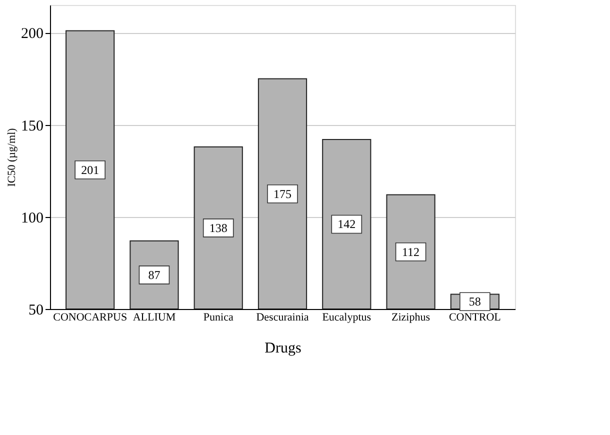 The image size is (610, 435). Describe the element at coordinates (12, 157) in the screenshot. I see `y-axis-title: IC50 (µg/ml)` at that location.